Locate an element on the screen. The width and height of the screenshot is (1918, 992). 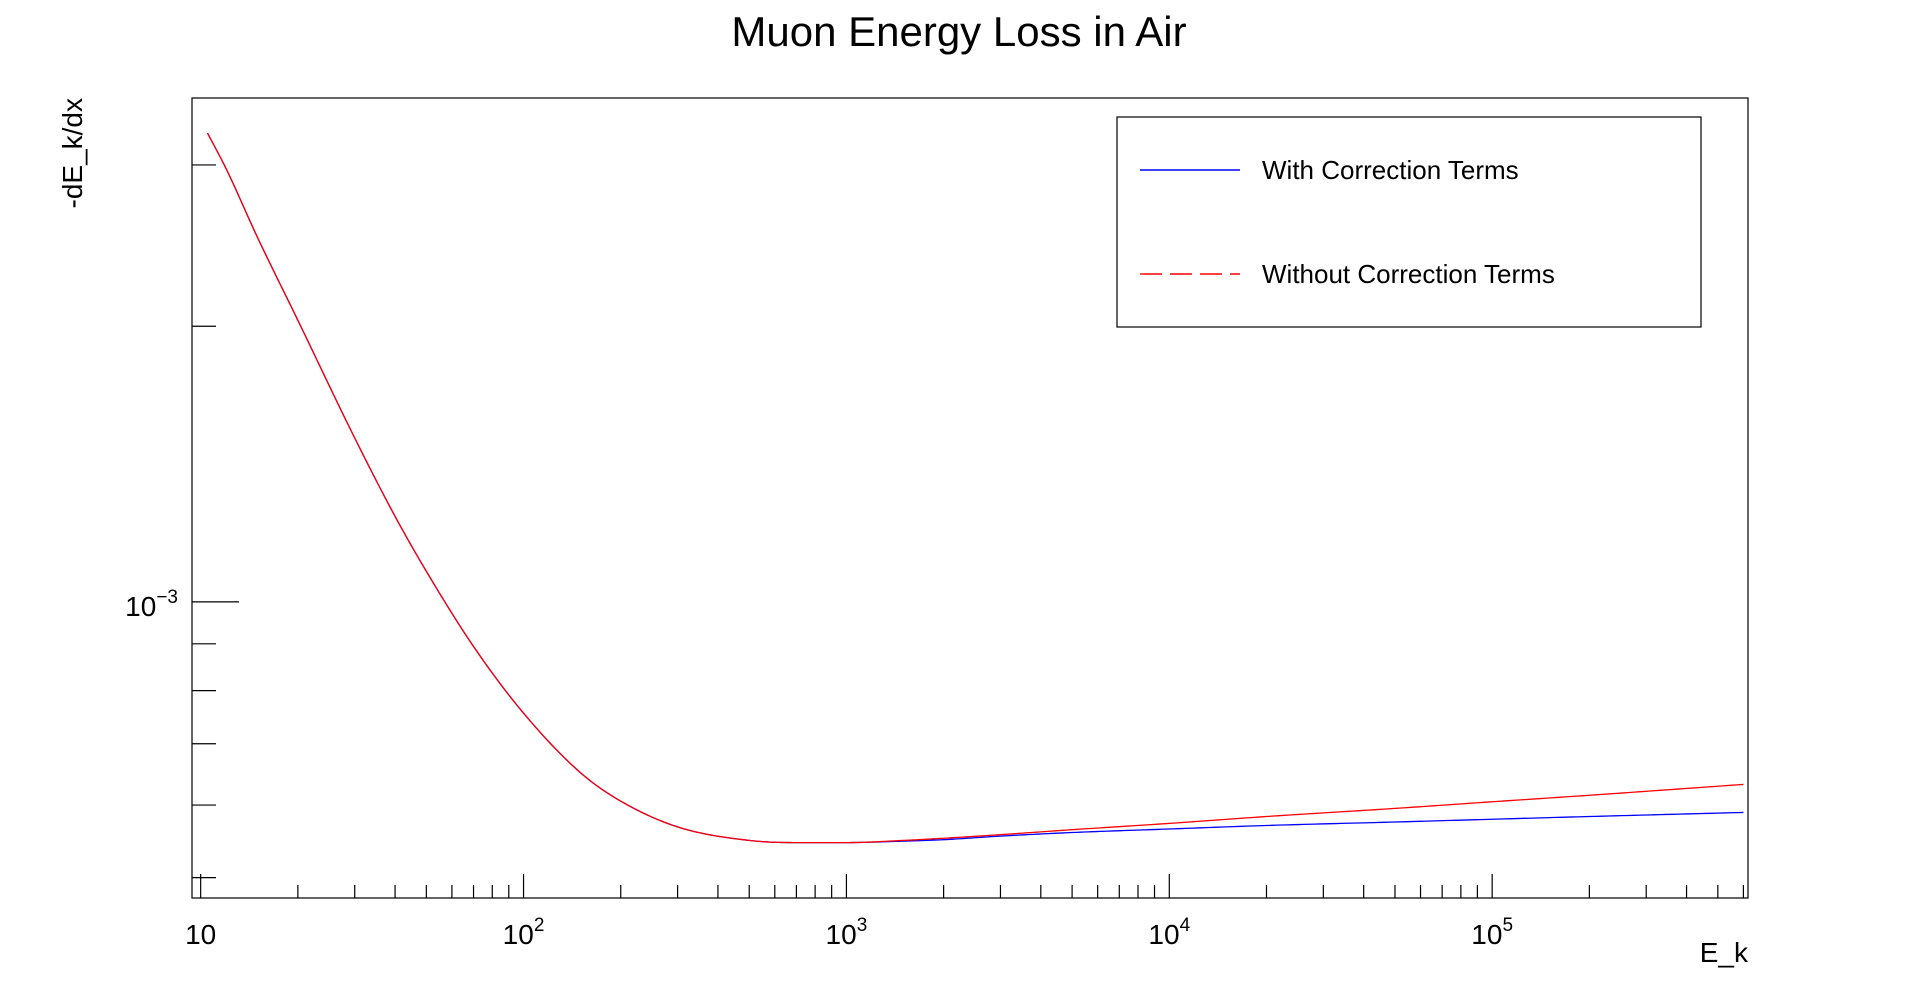
x-tick-label: 10⁵ is located at coordinates (1492, 932).